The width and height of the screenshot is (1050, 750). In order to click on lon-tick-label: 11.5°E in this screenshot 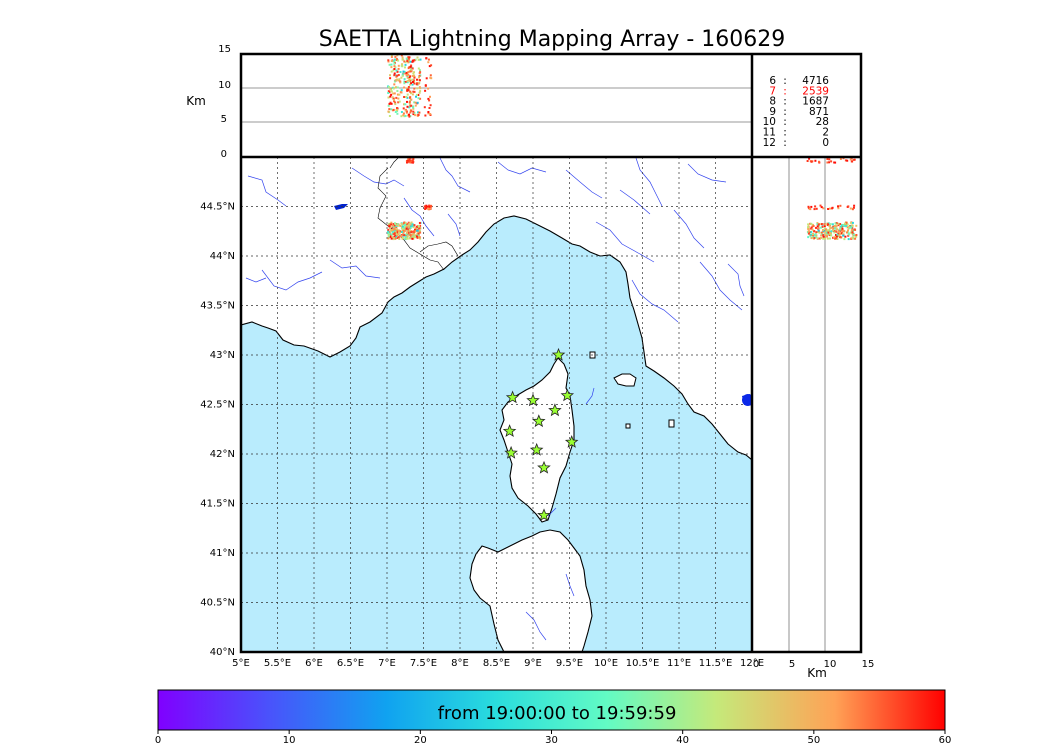, I will do `click(716, 663)`.